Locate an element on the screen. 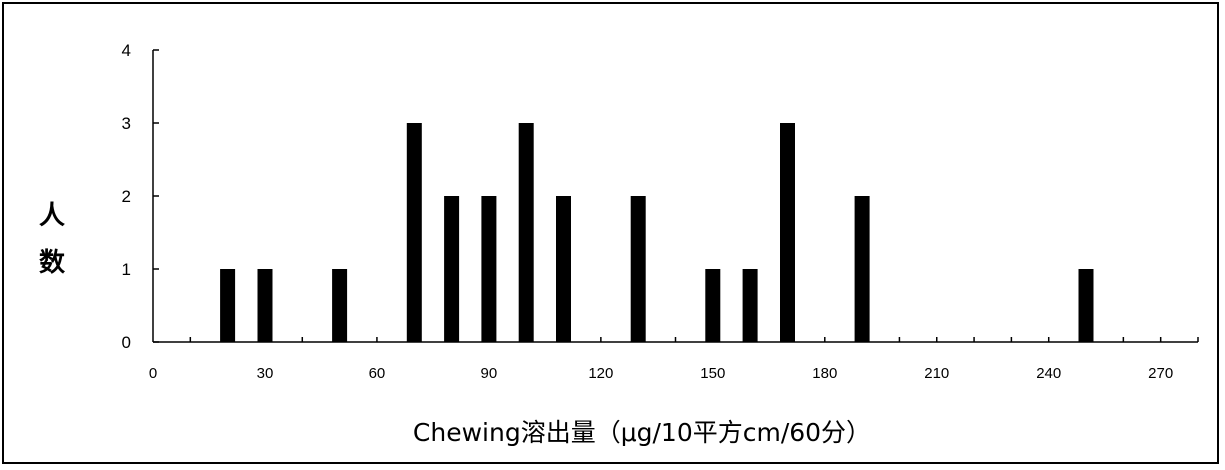  x-tick-labels: 0 30 60 90 120 150 180 210 240 270 is located at coordinates (661, 373).